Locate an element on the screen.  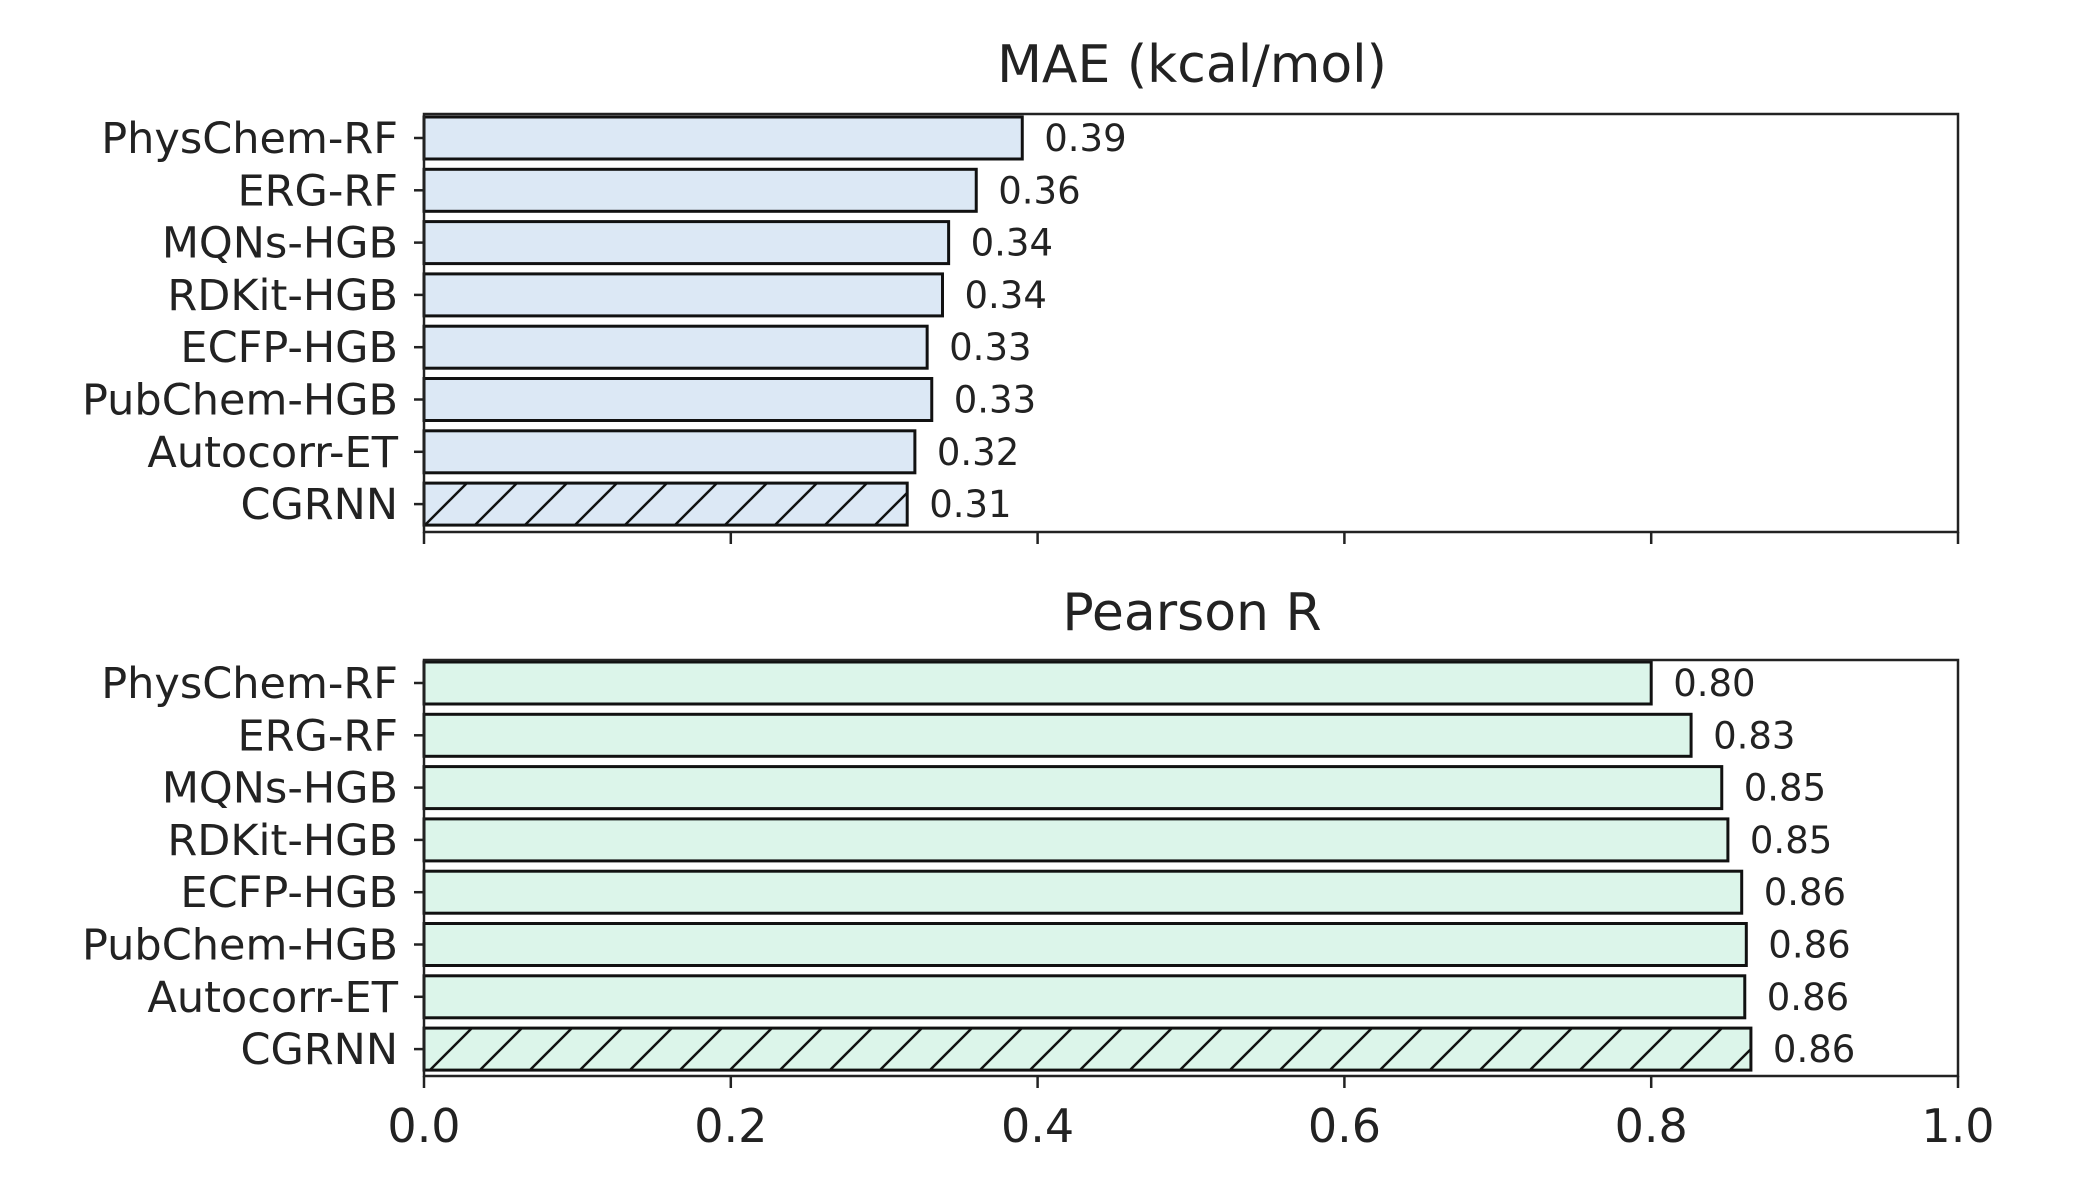
x-tick-label: 0.6 is located at coordinates (1344, 1126).